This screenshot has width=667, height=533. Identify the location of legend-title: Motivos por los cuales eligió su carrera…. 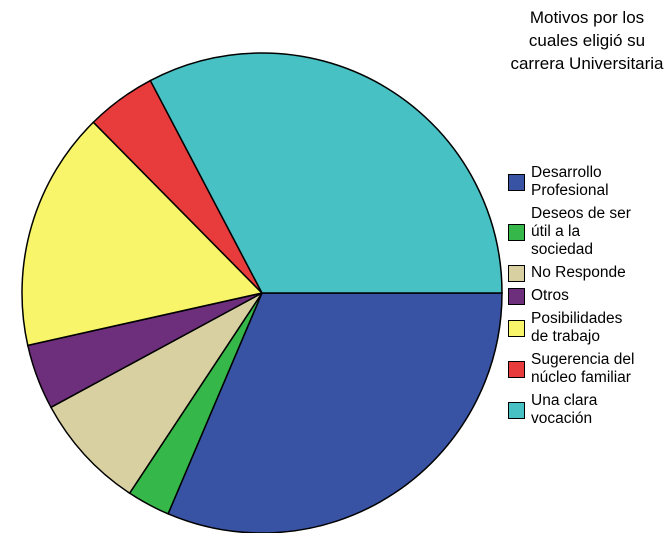
(587, 40).